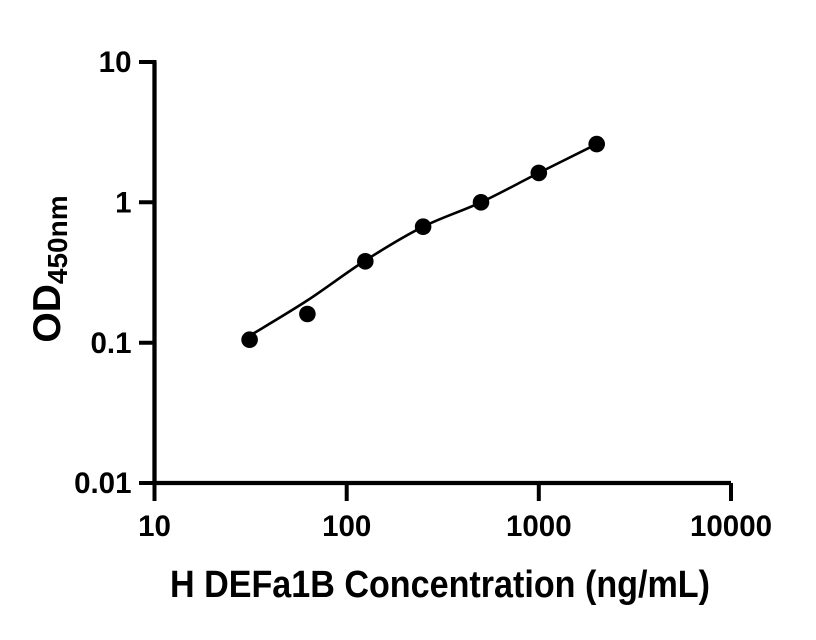  Describe the element at coordinates (423, 242) in the screenshot. I see `data-points` at that location.